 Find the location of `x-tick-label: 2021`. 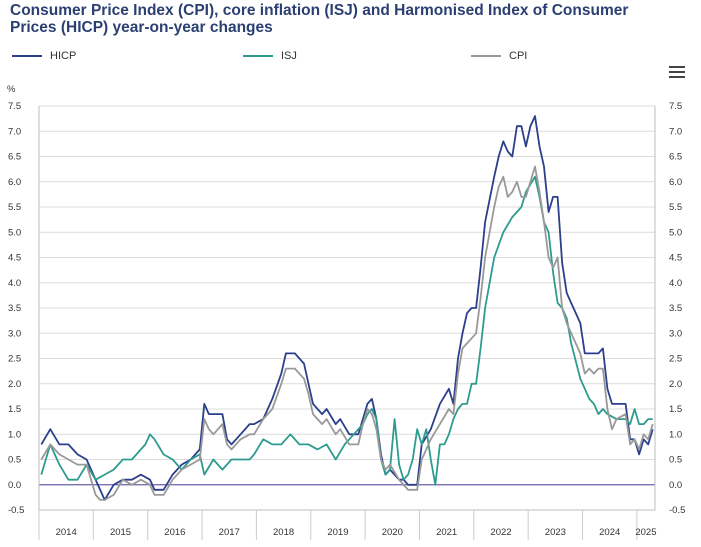

x-tick-label: 2021 is located at coordinates (446, 532).